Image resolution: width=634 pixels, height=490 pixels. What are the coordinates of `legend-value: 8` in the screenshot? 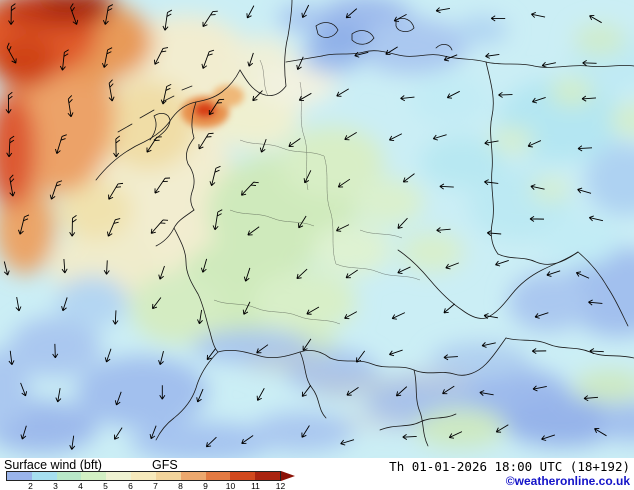 It's located at (180, 485).